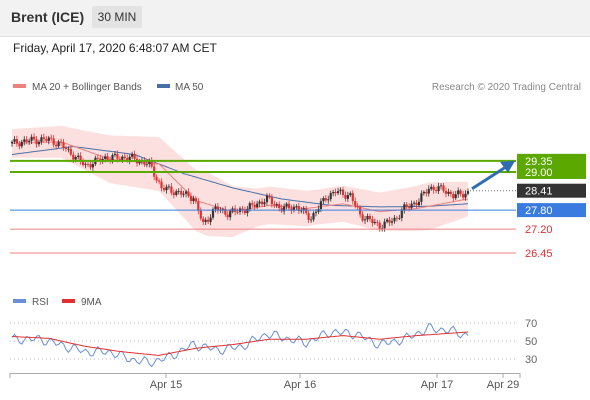  What do you see at coordinates (539, 173) in the screenshot?
I see `resistance-label-29.00: 29.00` at bounding box center [539, 173].